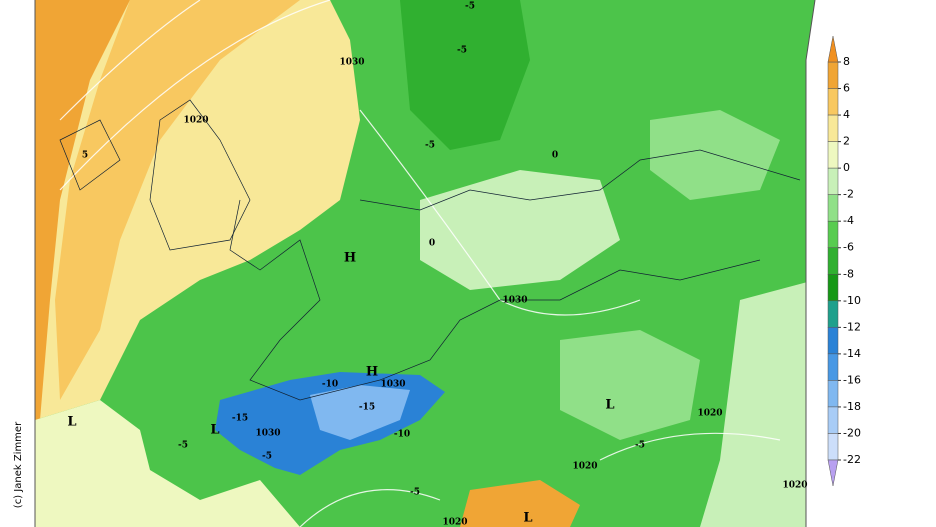  I want to click on colorbar-tick-label: -10, so click(852, 300).